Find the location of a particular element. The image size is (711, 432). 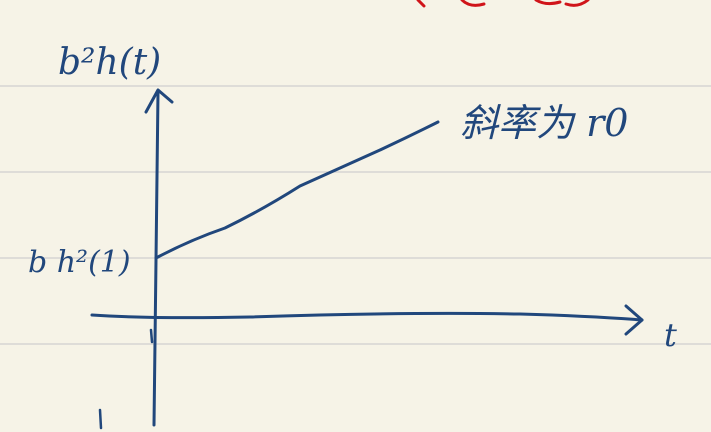

origin-tick is located at coordinates (151, 336).